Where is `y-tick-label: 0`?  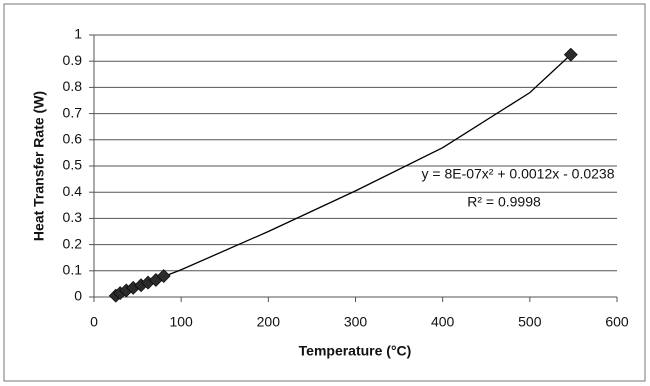 y-tick-label: 0 is located at coordinates (78, 296).